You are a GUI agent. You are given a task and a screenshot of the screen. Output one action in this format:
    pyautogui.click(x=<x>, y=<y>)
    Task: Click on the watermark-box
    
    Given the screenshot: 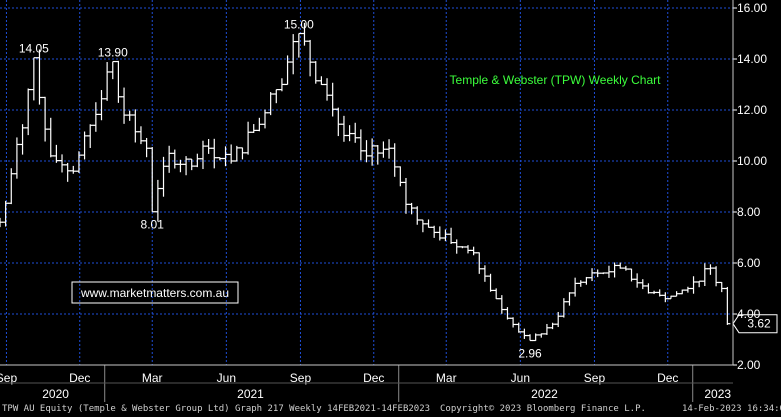 What is the action you would take?
    pyautogui.click(x=155, y=292)
    